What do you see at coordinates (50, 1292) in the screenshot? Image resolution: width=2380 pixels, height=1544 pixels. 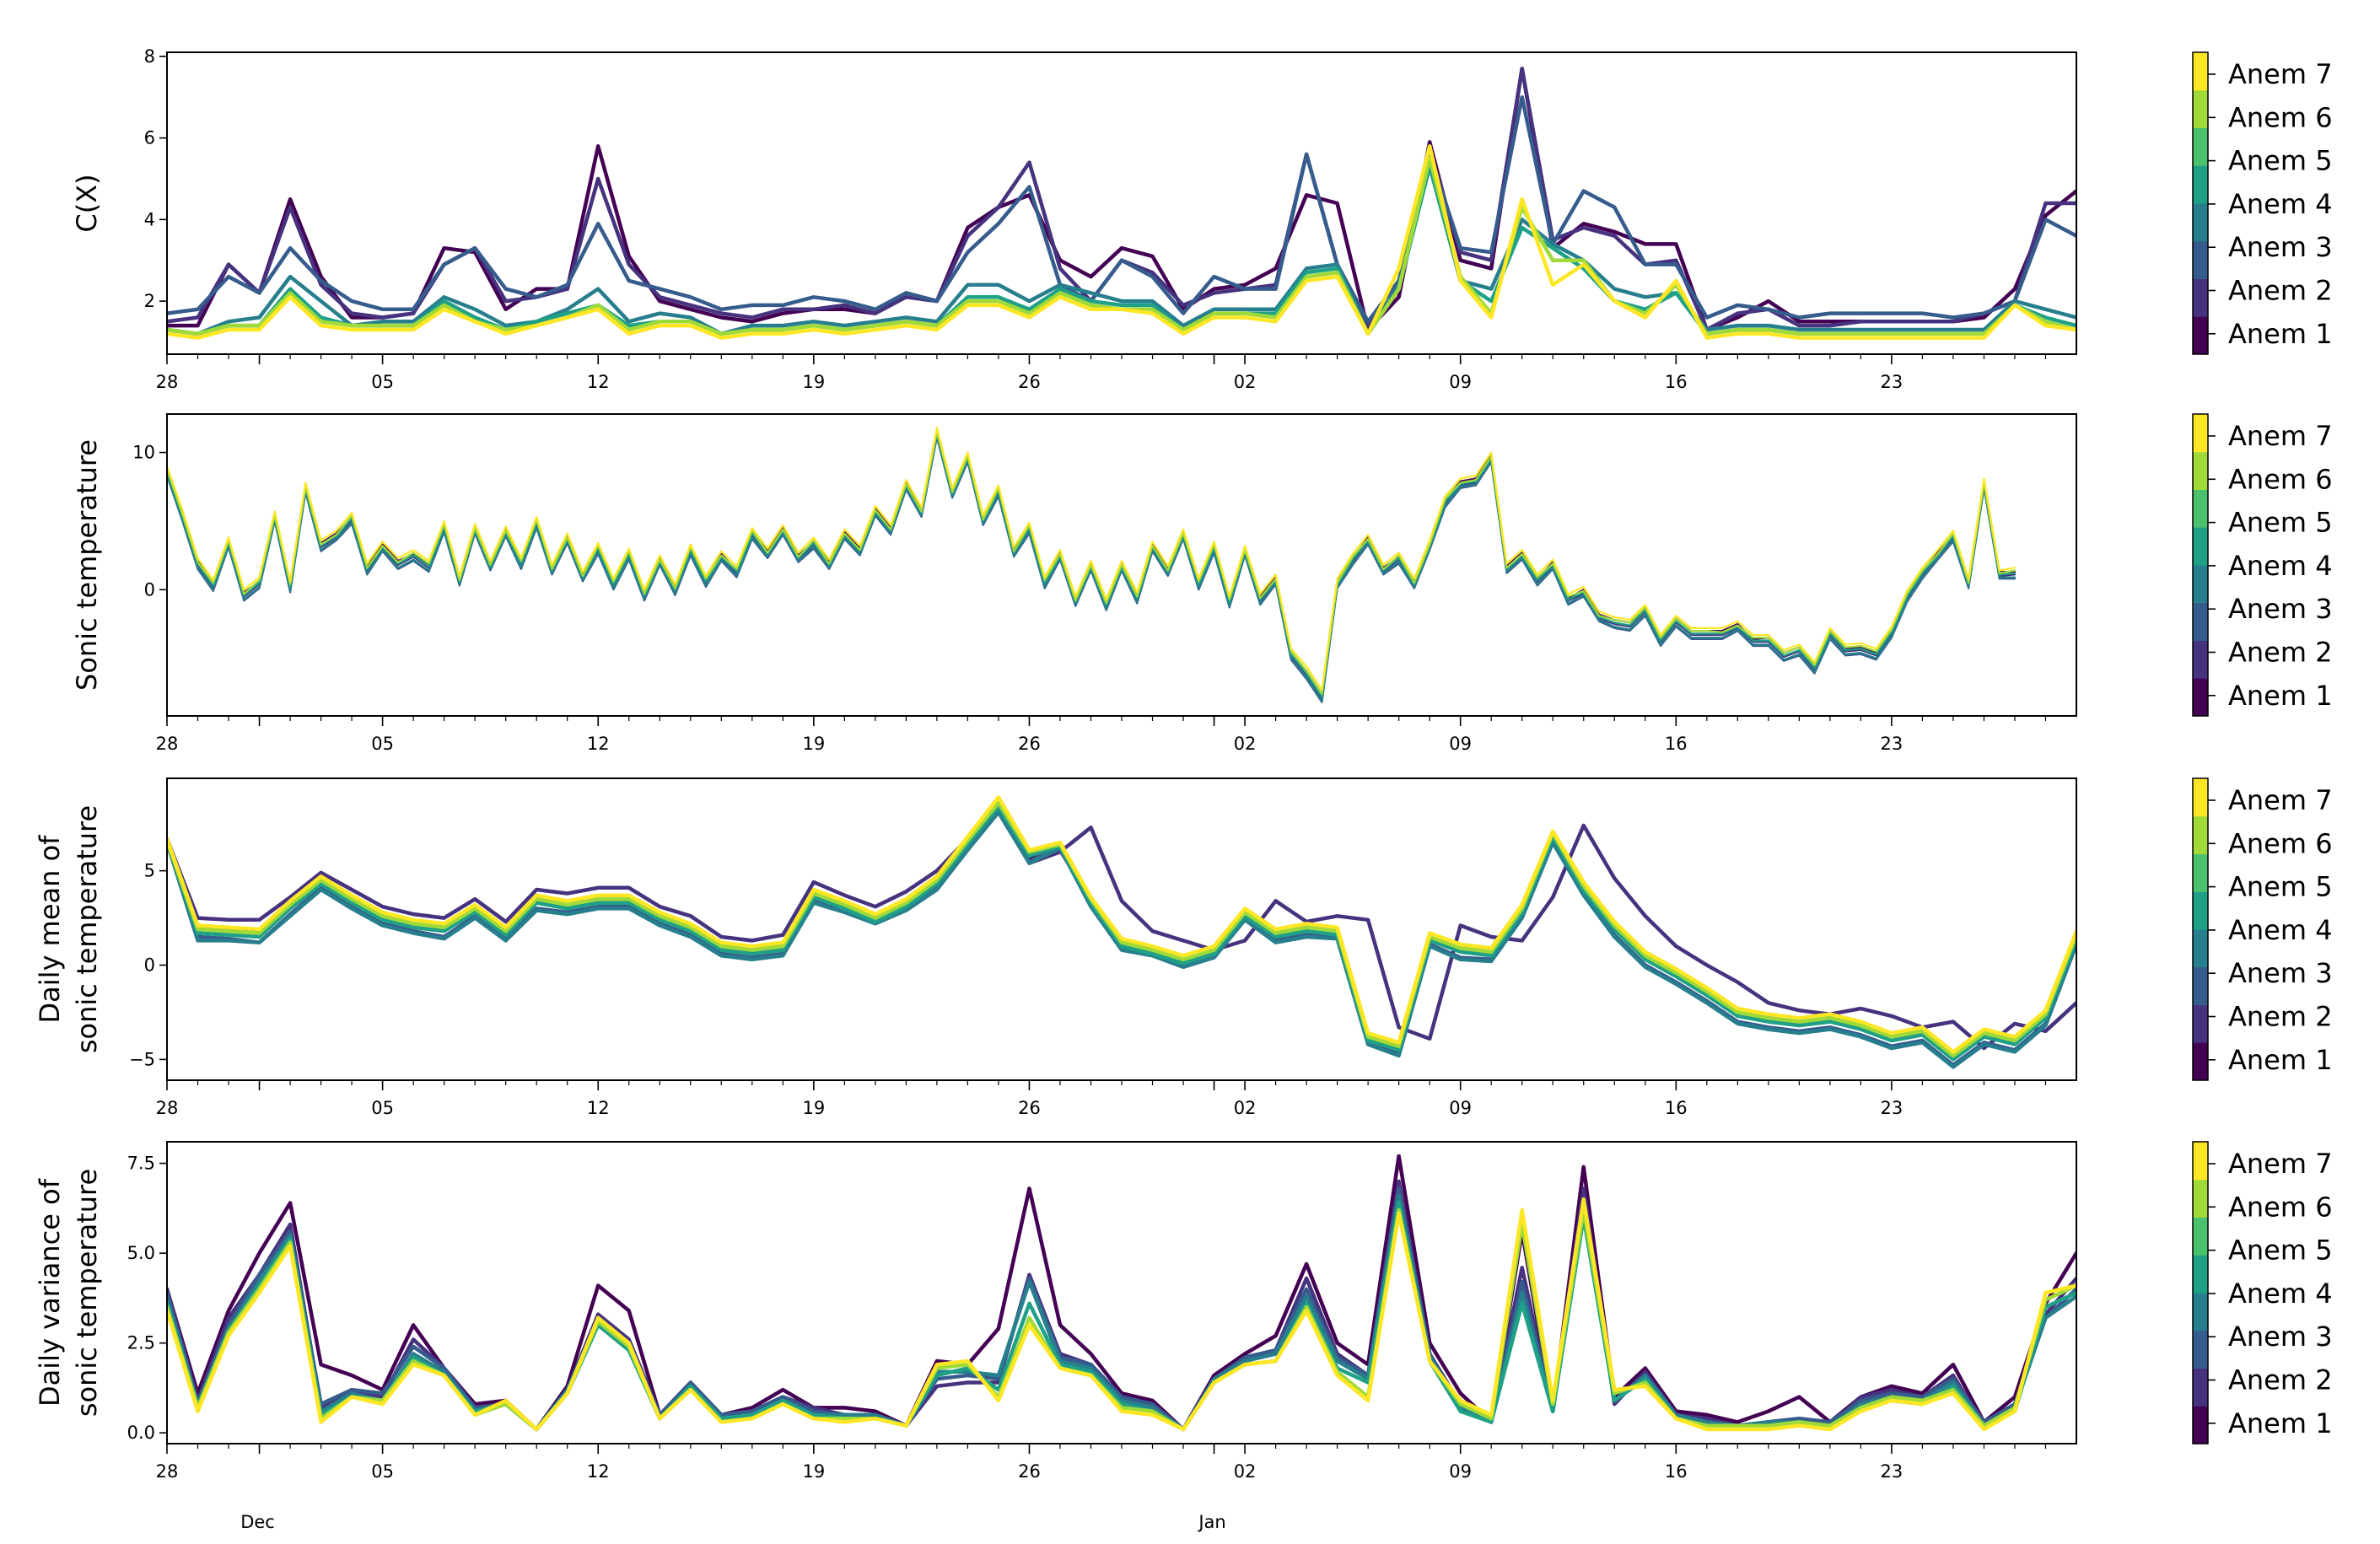 I see `y-axis-label: Daily variance of` at bounding box center [50, 1292].